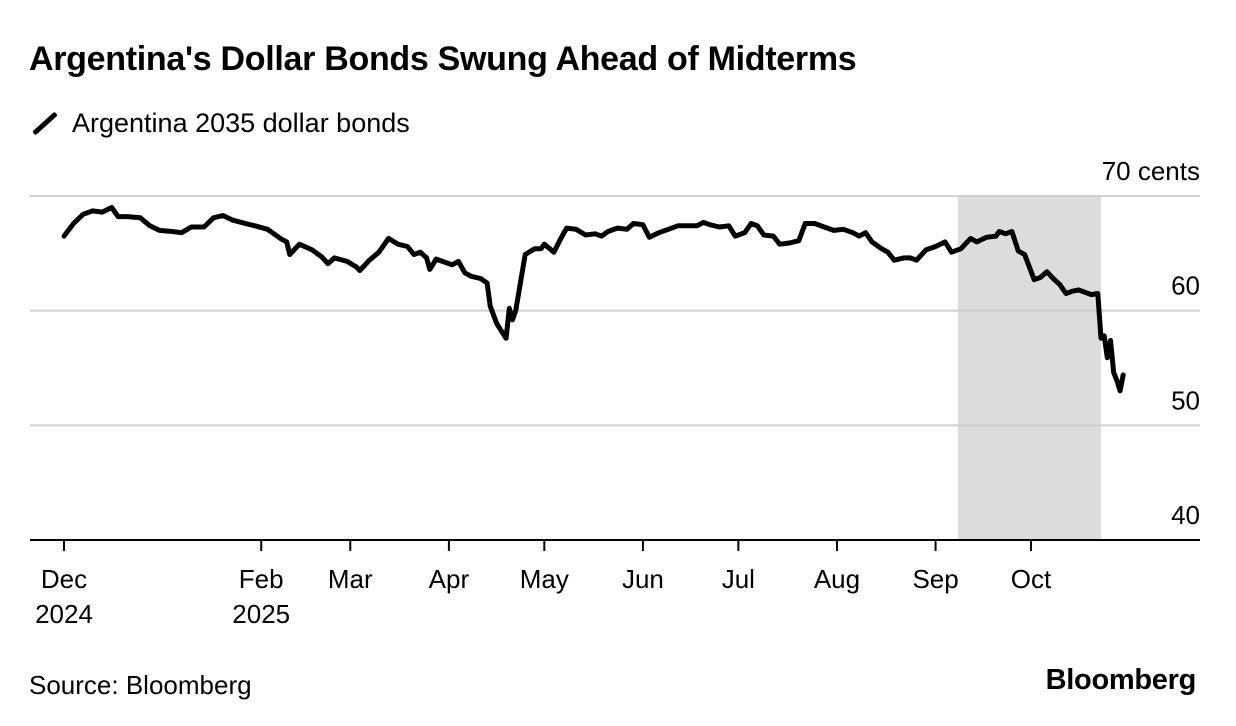 This screenshot has height=726, width=1236. Describe the element at coordinates (544, 579) in the screenshot. I see `x-tick-label: May` at that location.